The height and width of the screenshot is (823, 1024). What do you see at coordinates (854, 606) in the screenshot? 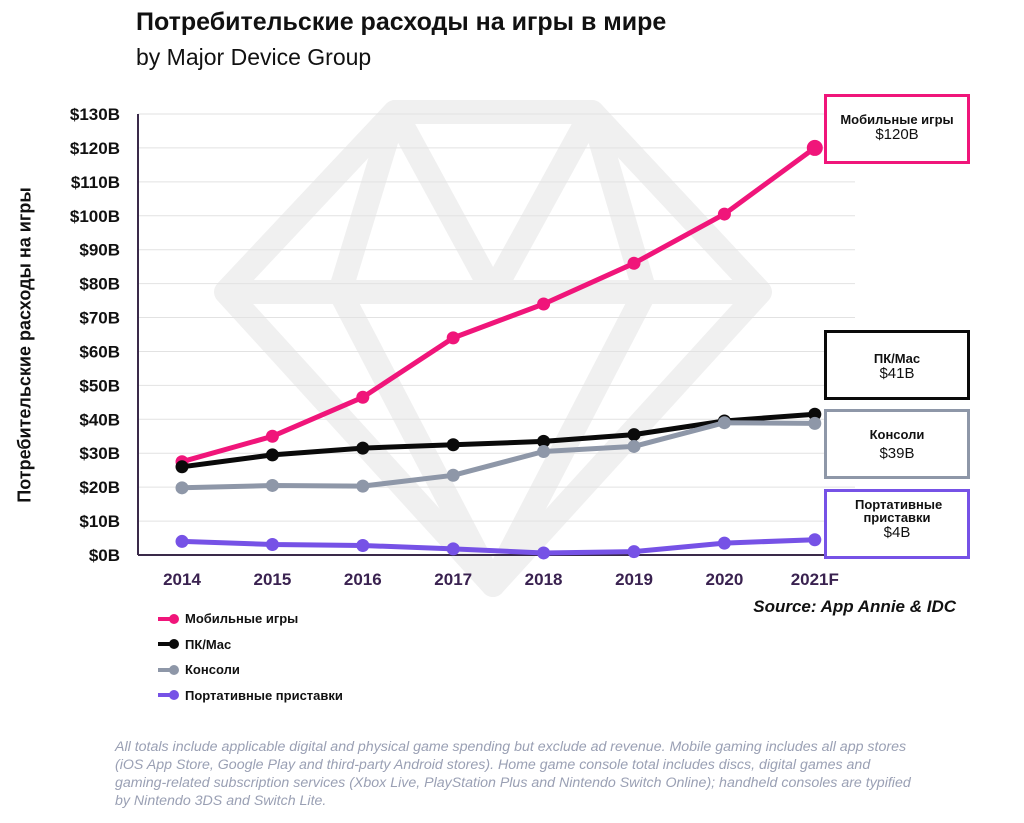
I see `source-note: Source: App Annie & IDC` at bounding box center [854, 606].